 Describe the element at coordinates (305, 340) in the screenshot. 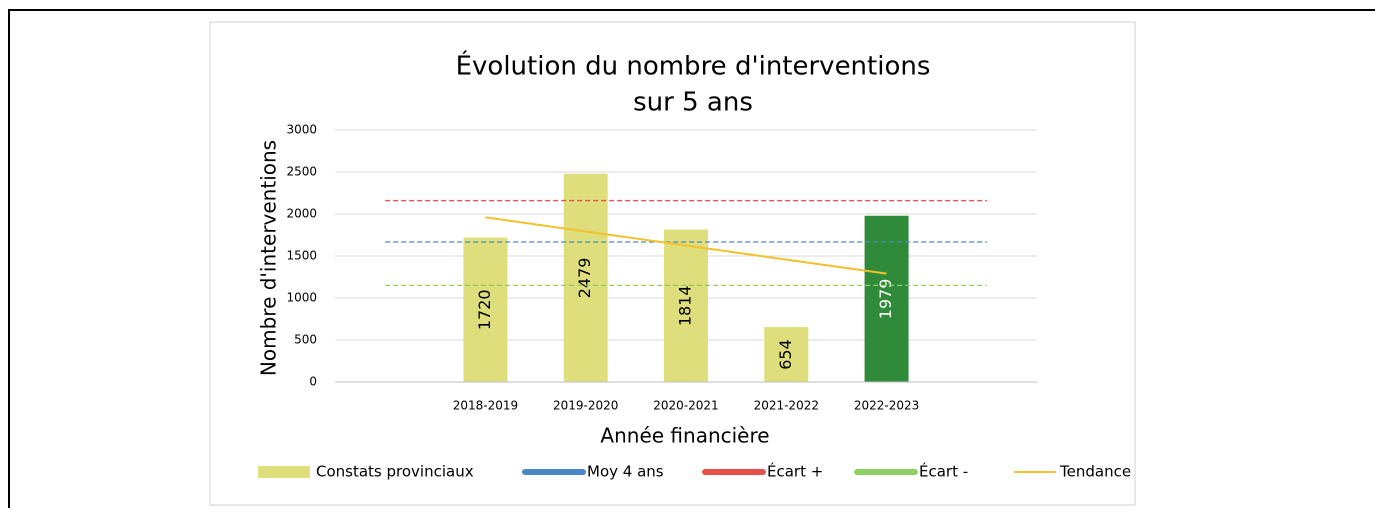

I see `y-tick-label: 500` at that location.